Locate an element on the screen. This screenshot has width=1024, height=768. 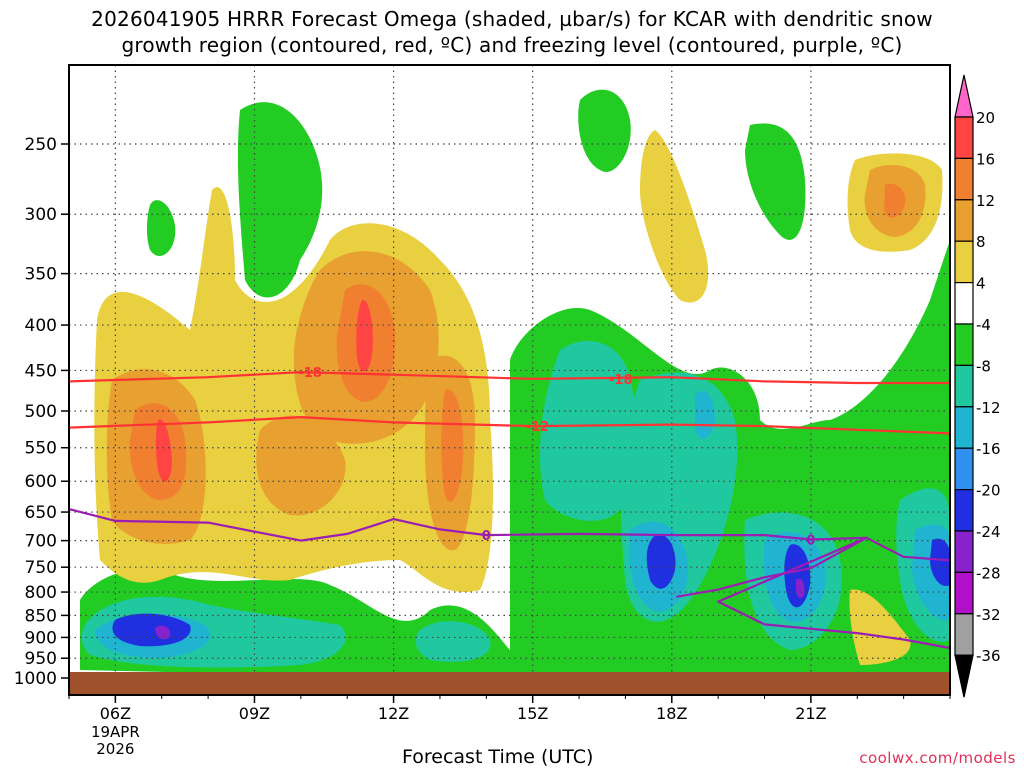
colorbar-label: 8 is located at coordinates (981, 242).